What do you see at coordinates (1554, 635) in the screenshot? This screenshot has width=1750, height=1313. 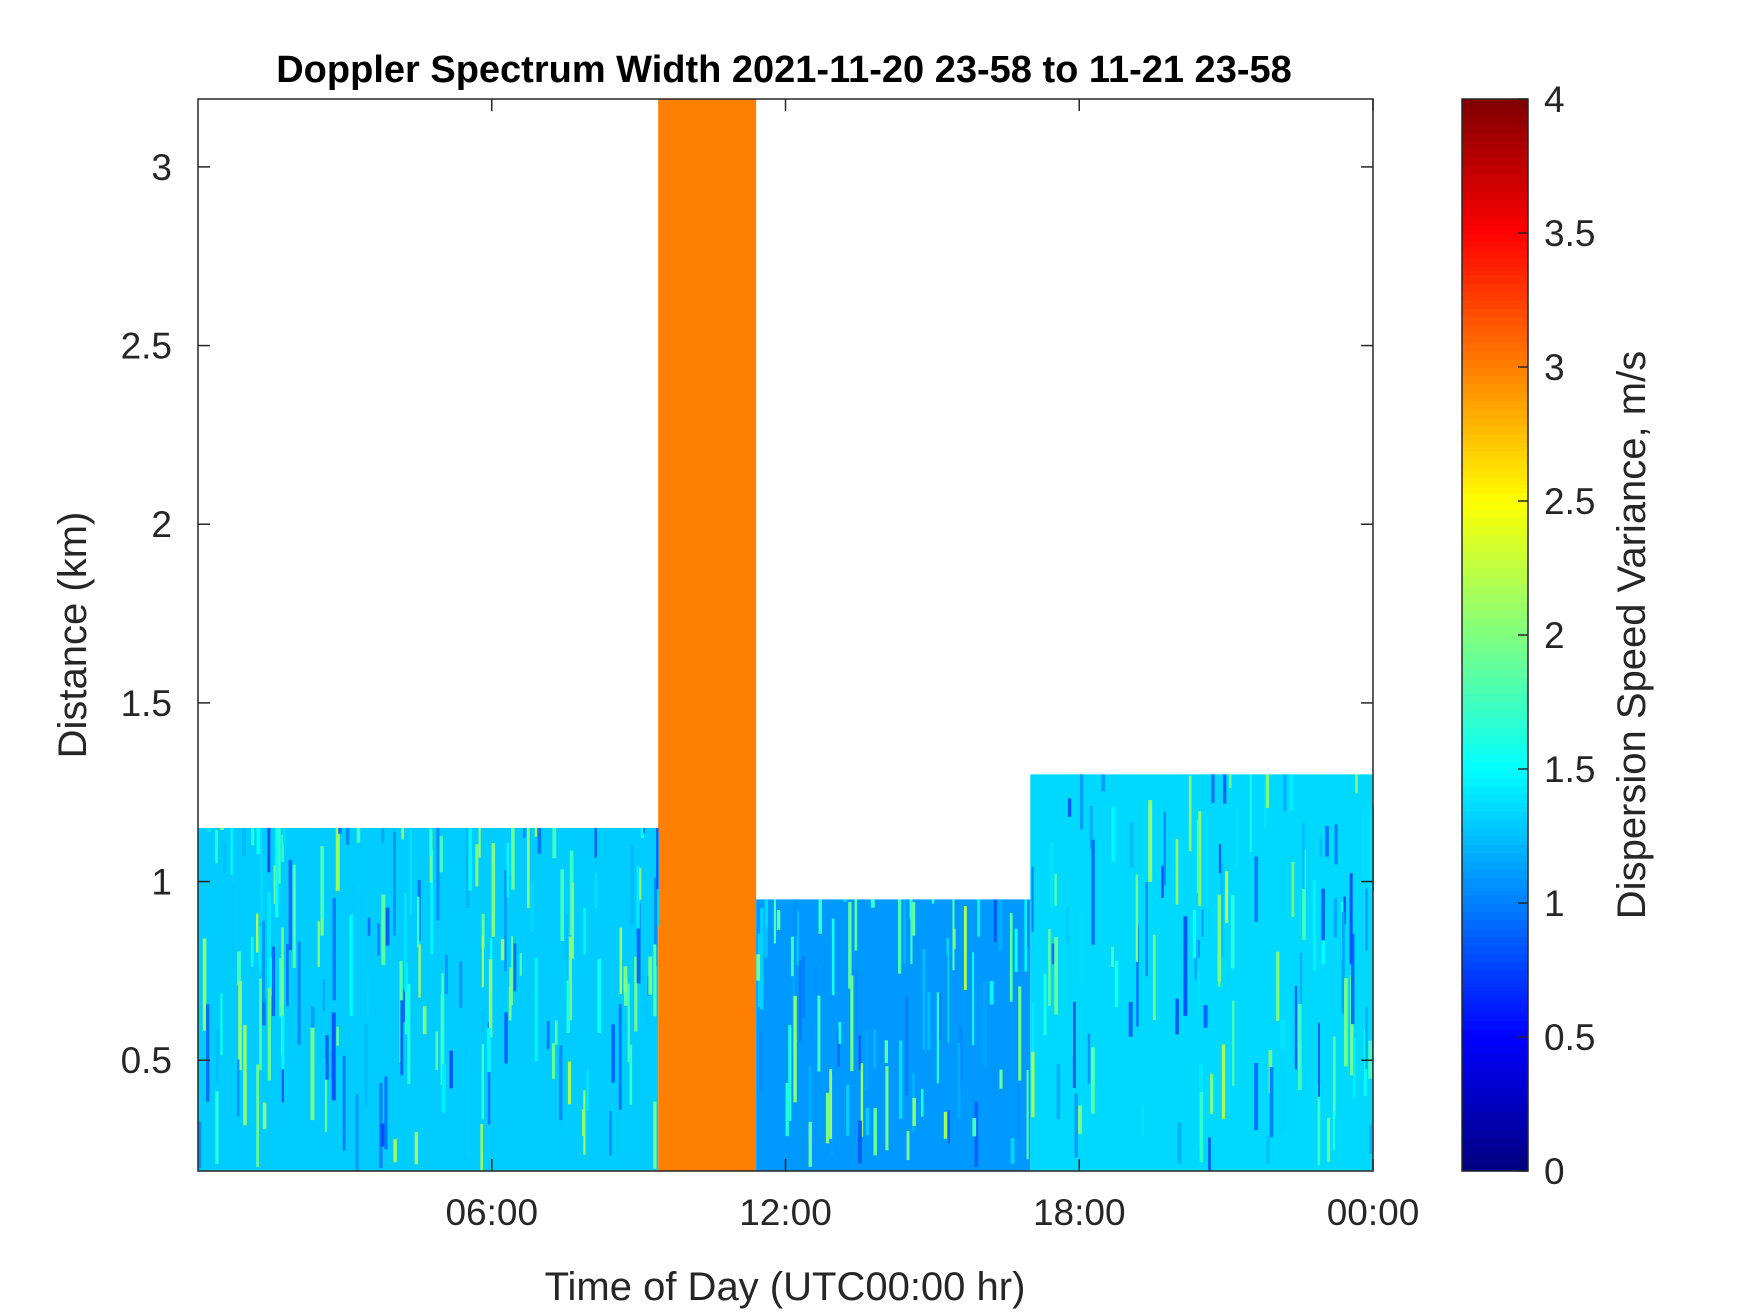 I see `colorbar-tick-label: 2` at bounding box center [1554, 635].